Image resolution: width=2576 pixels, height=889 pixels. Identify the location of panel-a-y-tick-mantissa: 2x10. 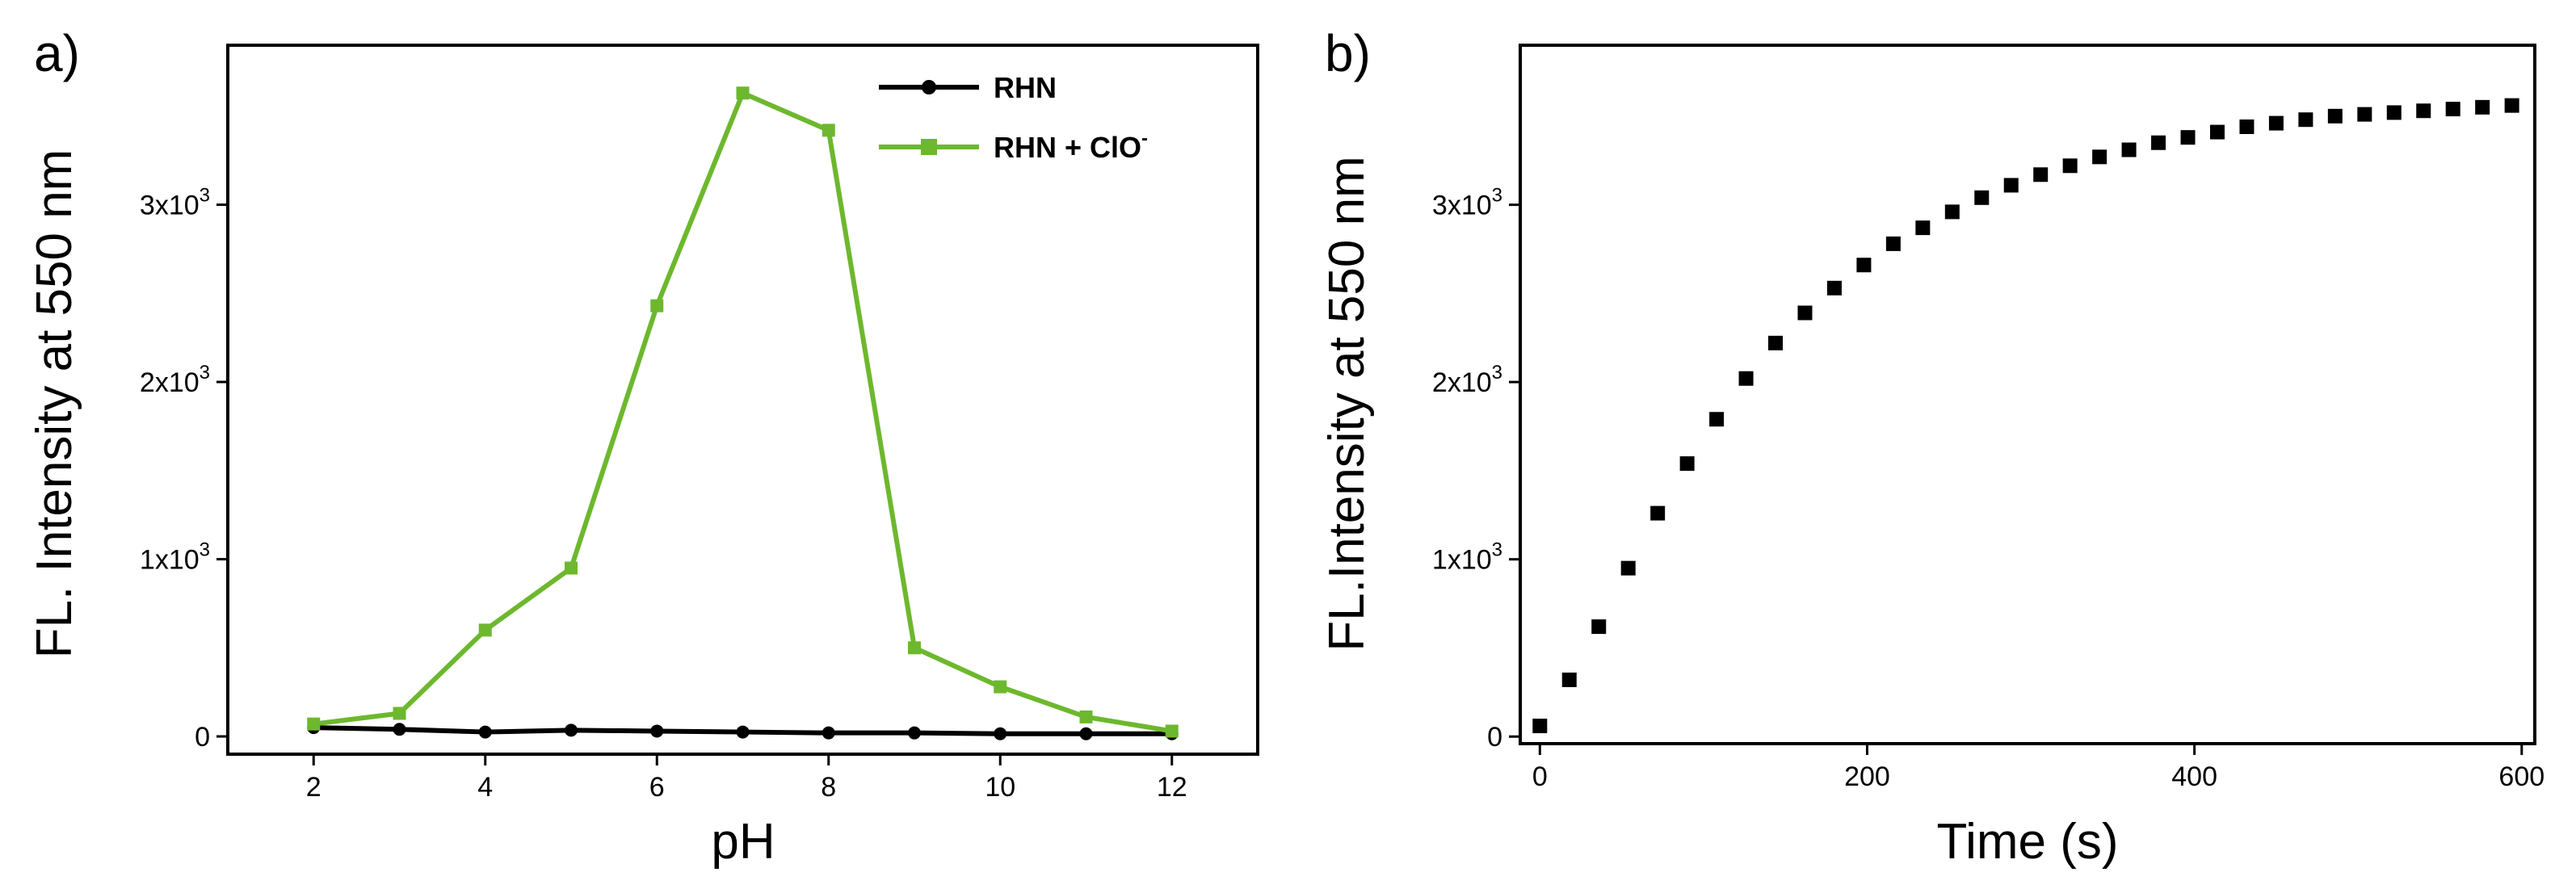
(170, 382).